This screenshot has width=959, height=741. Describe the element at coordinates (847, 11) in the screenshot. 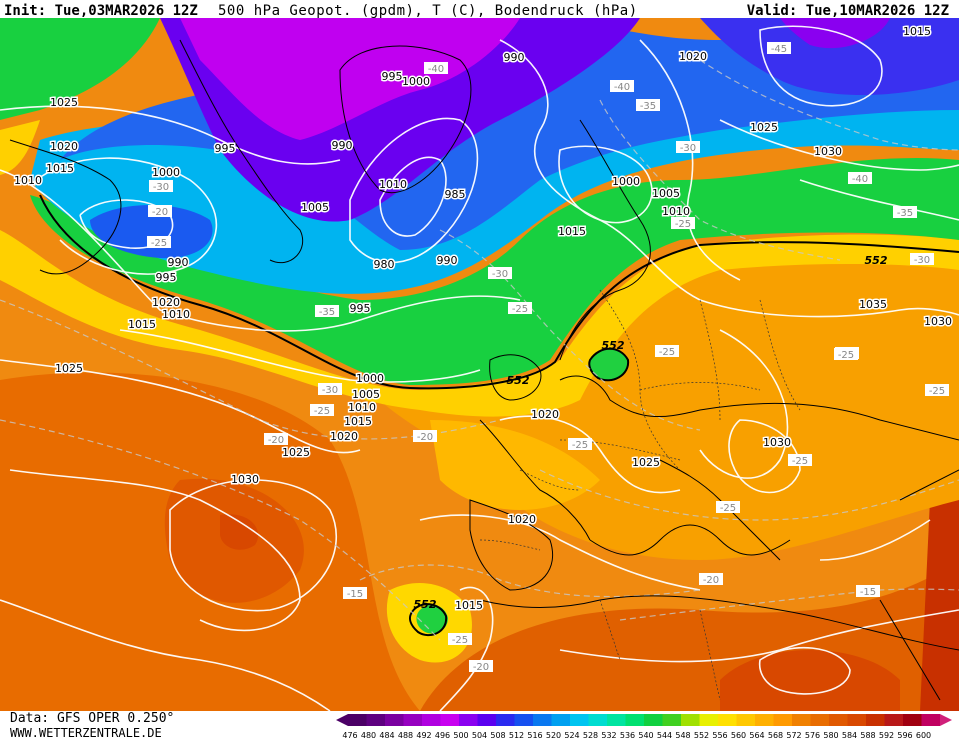

I see `valid-time: Valid: Tue,10MAR2026 12Z` at that location.